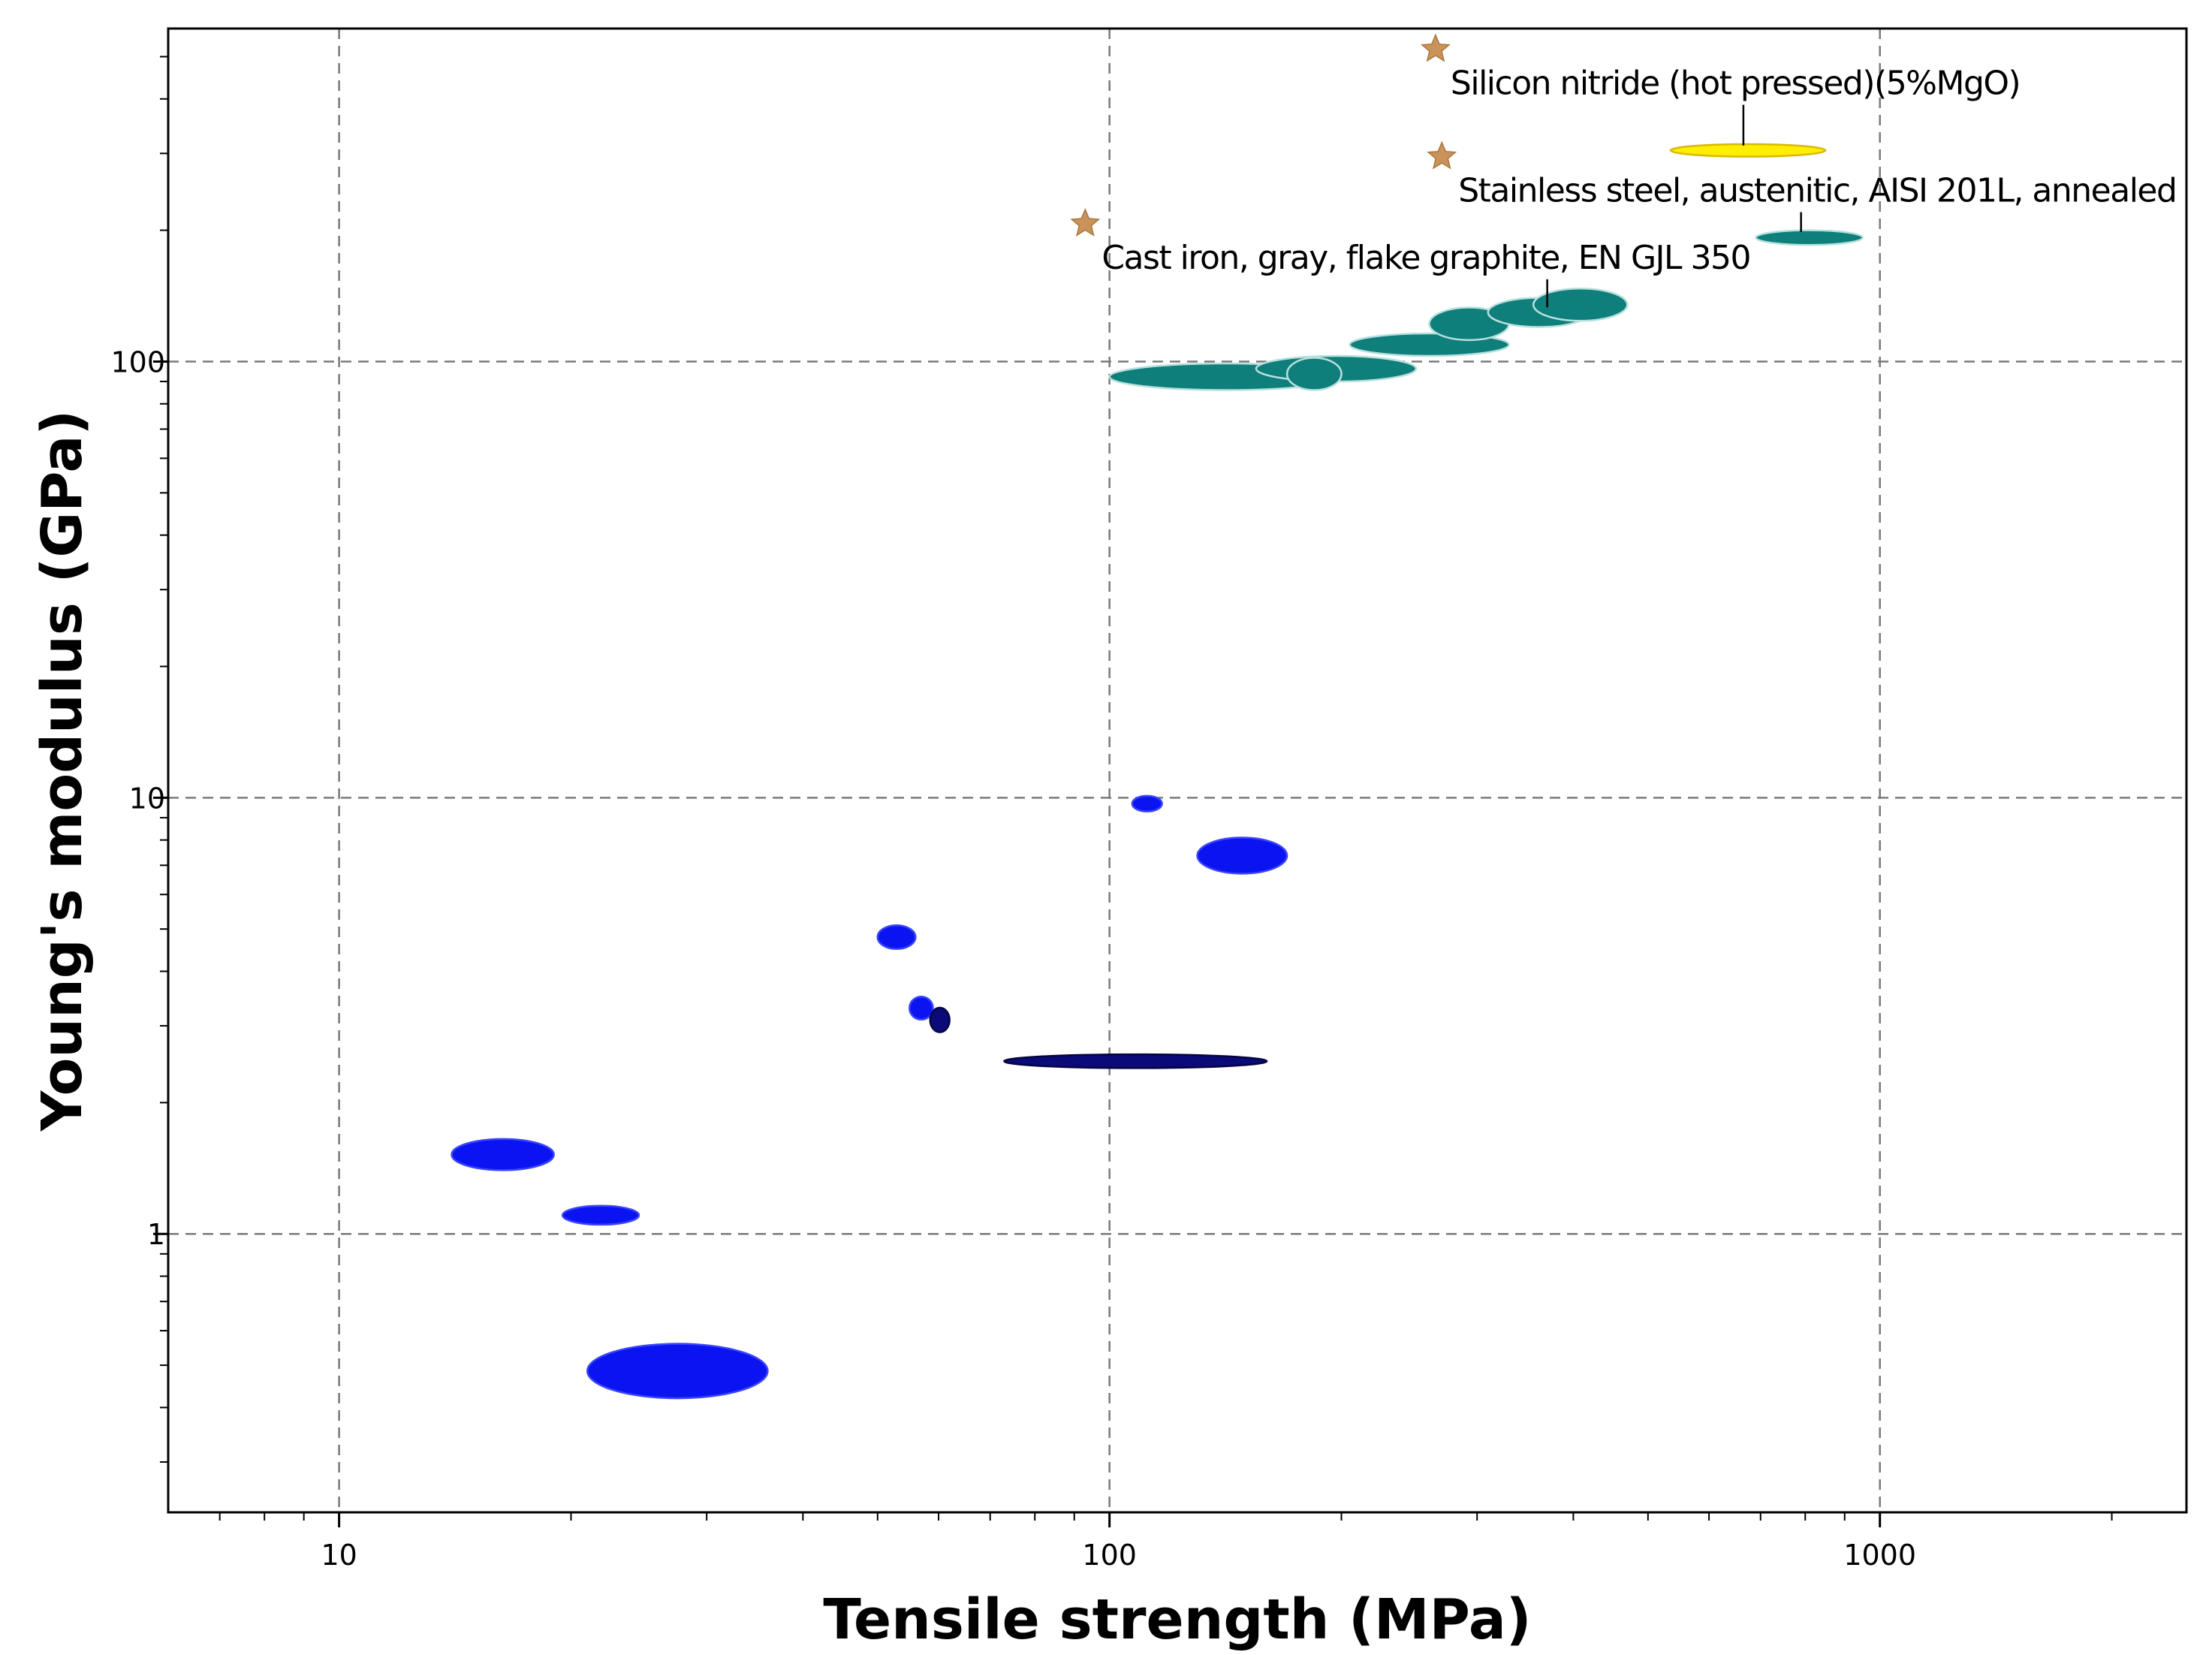  Describe the element at coordinates (1177, 1619) in the screenshot. I see `x-axis-title: Tensile strength (MPa)` at that location.